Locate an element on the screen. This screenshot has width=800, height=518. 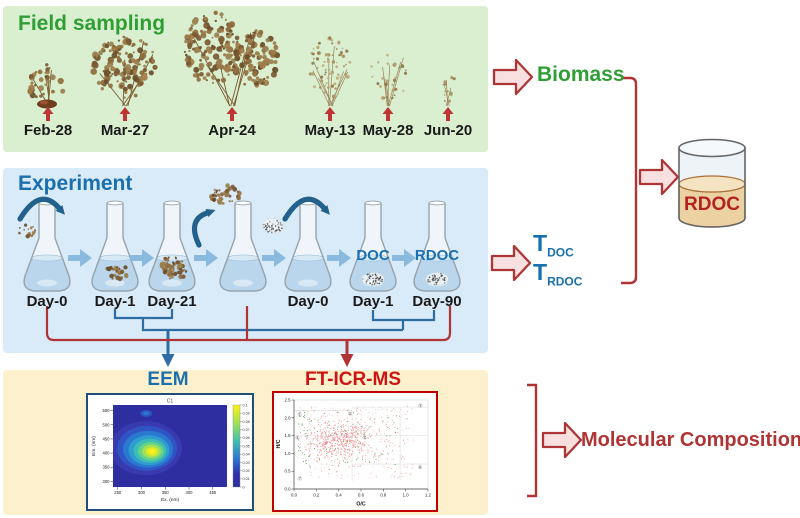
svg-text: 1.2 is located at coordinates (428, 495).